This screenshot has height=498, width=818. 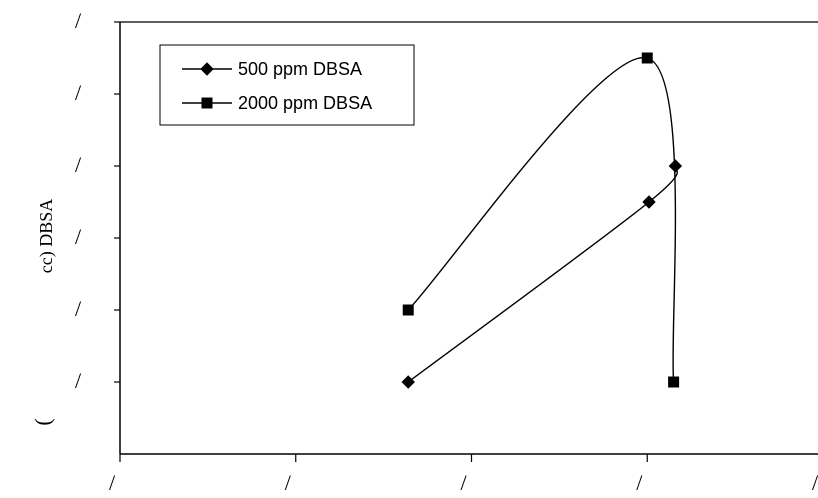 I want to click on y-axis-title: cc) DBSA, so click(x=46, y=236).